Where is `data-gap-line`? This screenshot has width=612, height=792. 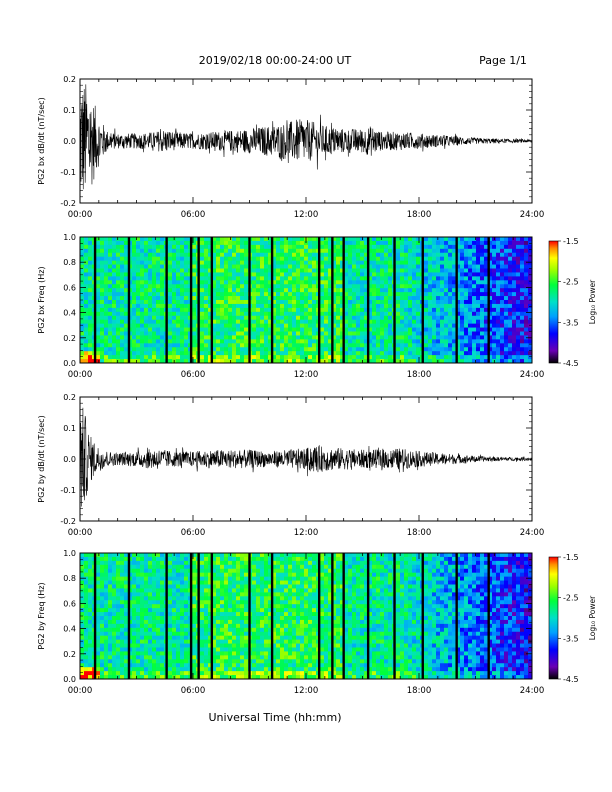
data-gap-line is located at coordinates (488, 300).